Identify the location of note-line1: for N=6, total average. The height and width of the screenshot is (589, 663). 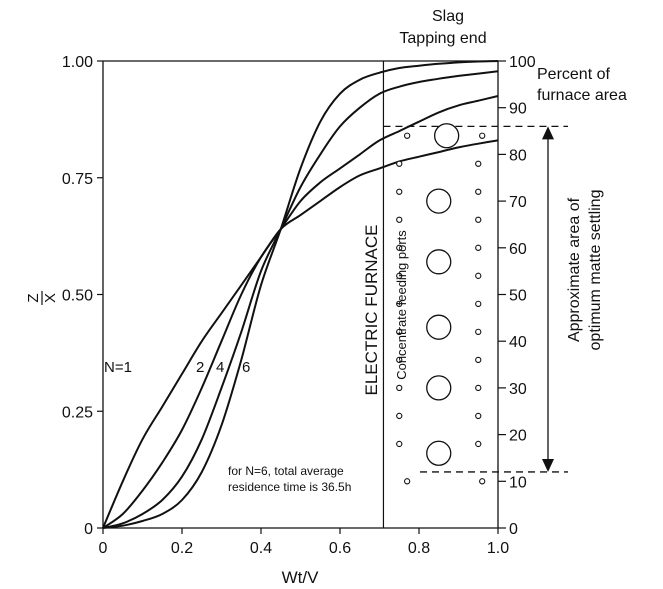
(286, 471).